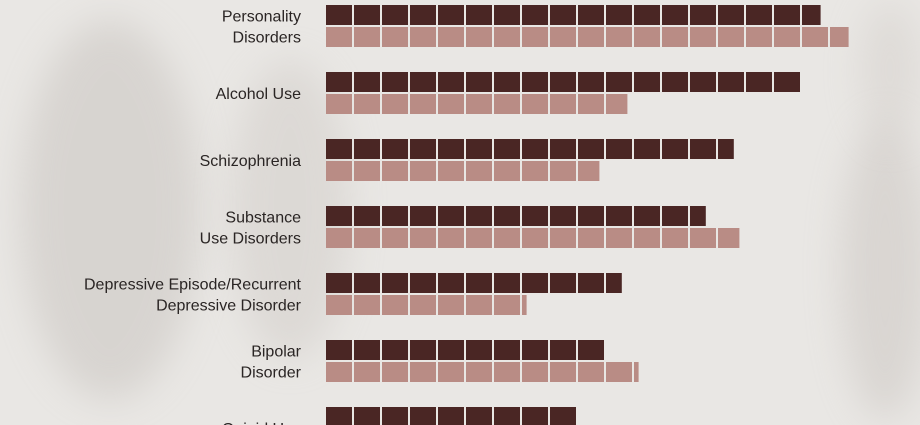  I want to click on category-label: Schizophrenia, so click(251, 161).